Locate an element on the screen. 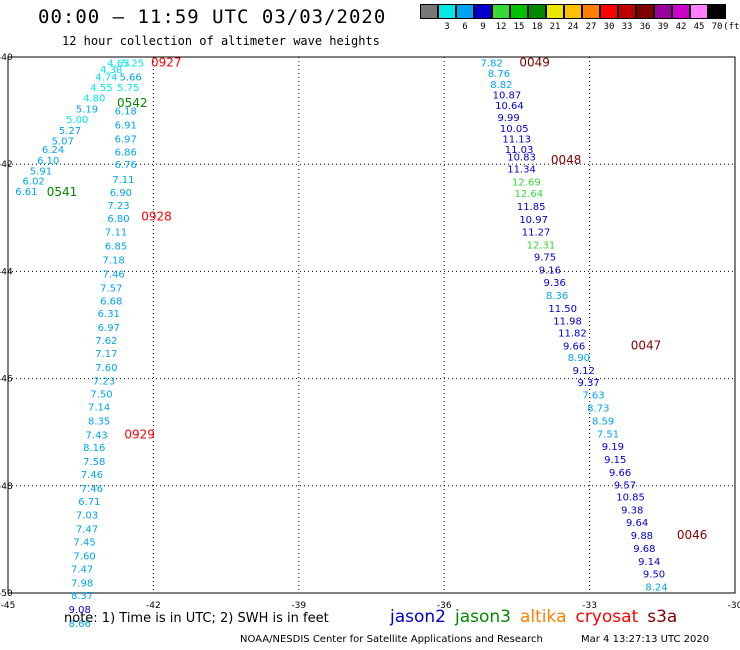 This screenshot has height=650, width=740. wave-height-value: 4.55 is located at coordinates (101, 88).